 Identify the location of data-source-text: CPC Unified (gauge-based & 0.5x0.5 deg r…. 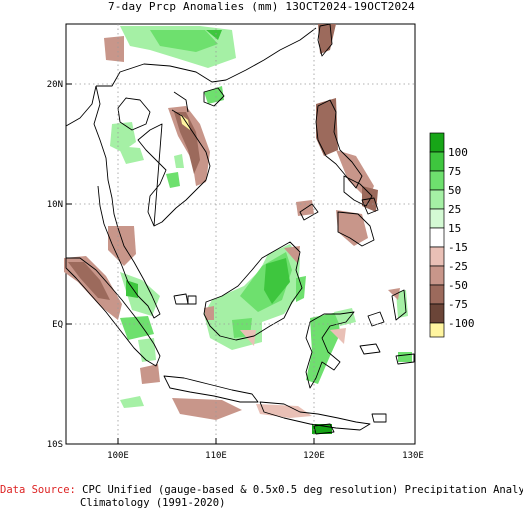
(299, 490).